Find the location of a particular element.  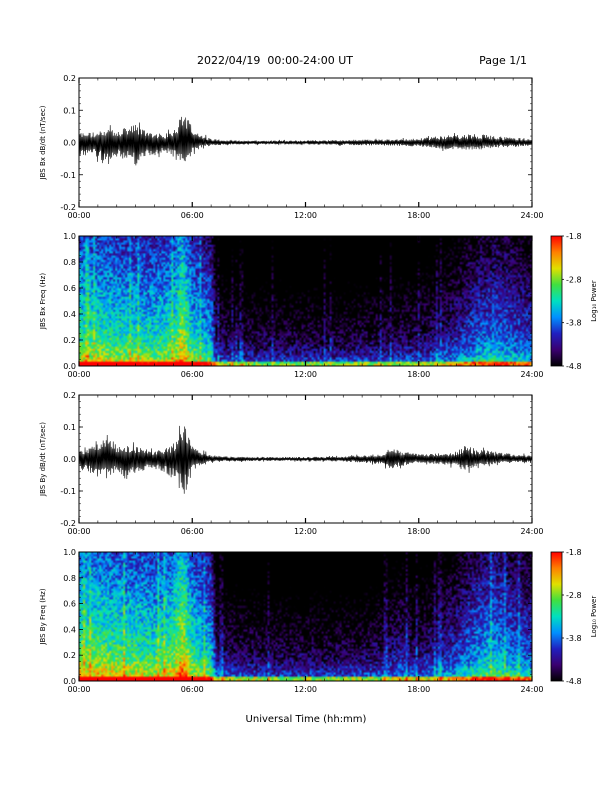

y-axis-label: JBS By Freq (Hz) is located at coordinates (43, 616).